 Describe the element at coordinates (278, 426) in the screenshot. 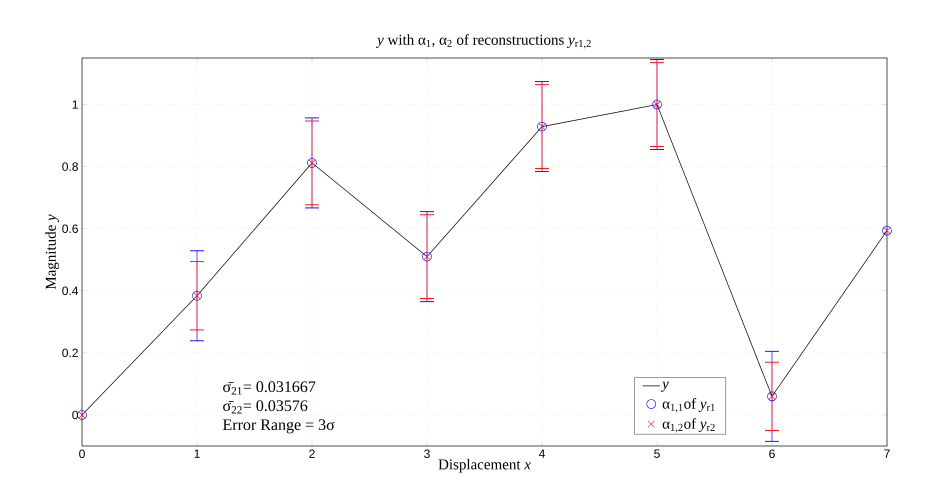

I see `annotation: Error Range = 3σ` at that location.